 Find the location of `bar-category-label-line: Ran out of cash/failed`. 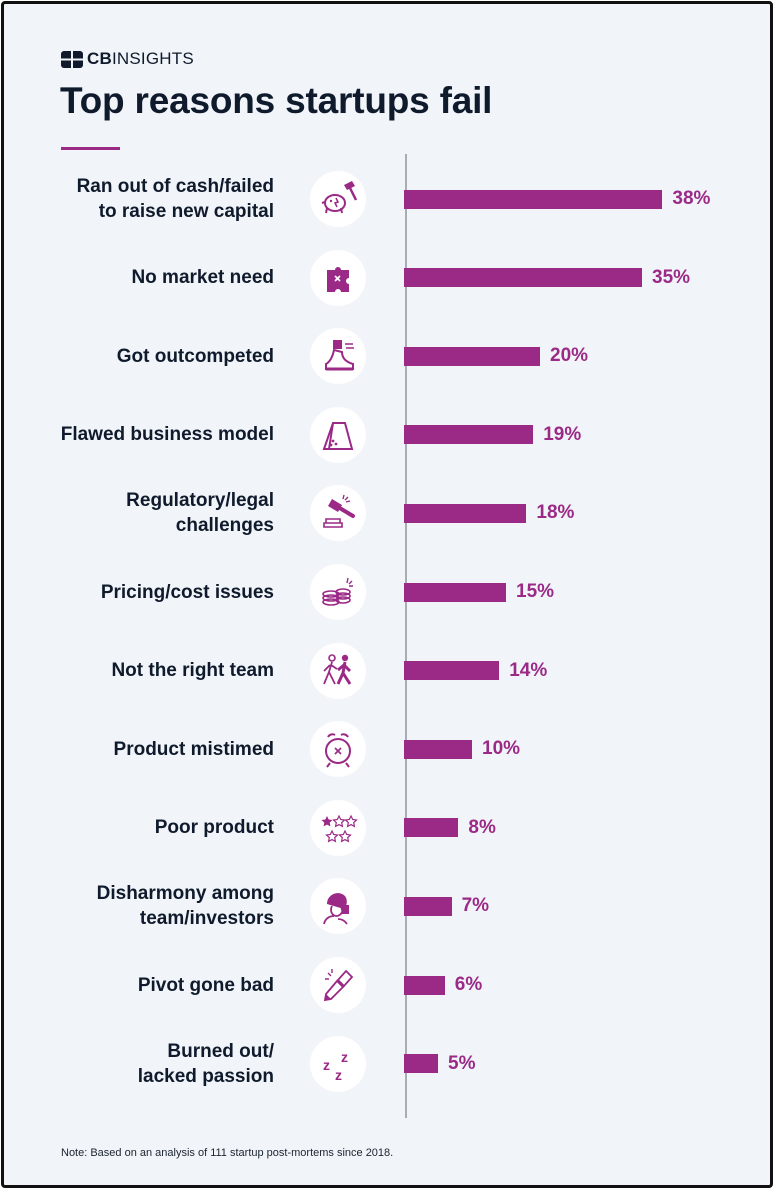

bar-category-label-line: Ran out of cash/failed is located at coordinates (175, 186).